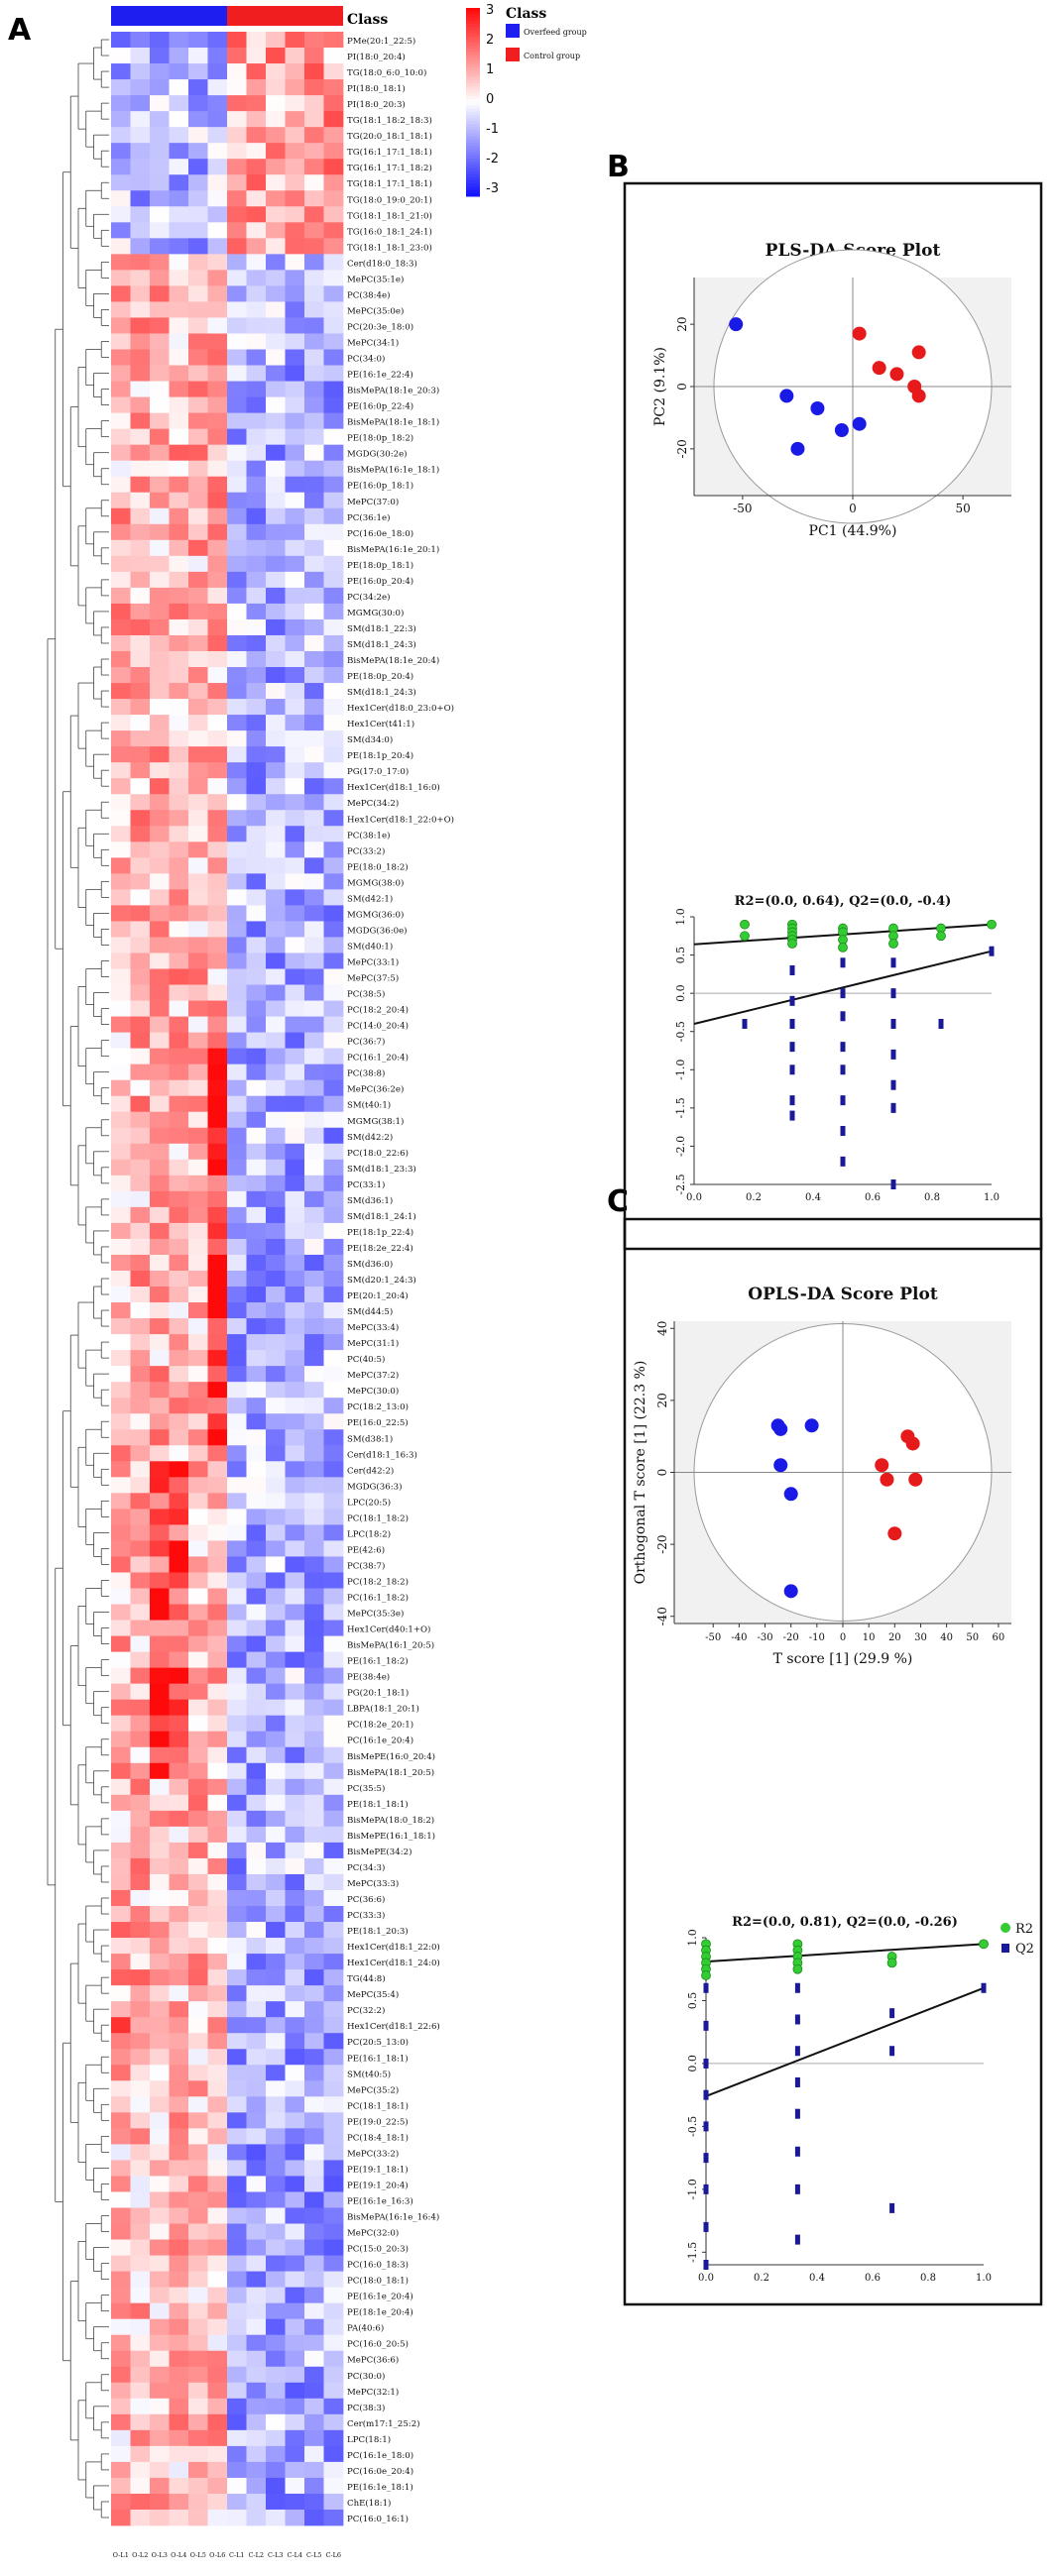 This screenshot has width=1060, height=2576. Describe the element at coordinates (378, 2105) in the screenshot. I see `row-label: PC(18:1_18:1)` at that location.